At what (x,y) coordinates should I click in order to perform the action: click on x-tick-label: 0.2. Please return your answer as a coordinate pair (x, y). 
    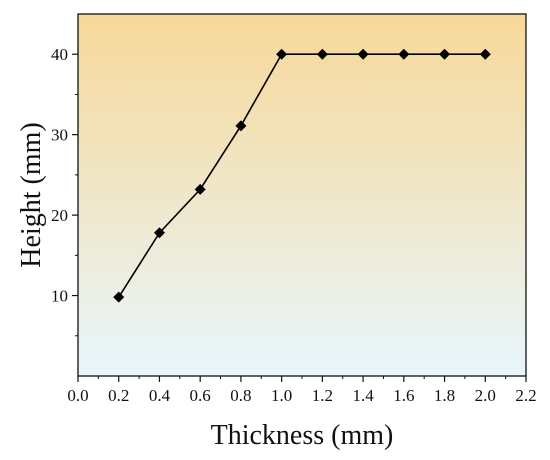
    Looking at the image, I should click on (118, 395).